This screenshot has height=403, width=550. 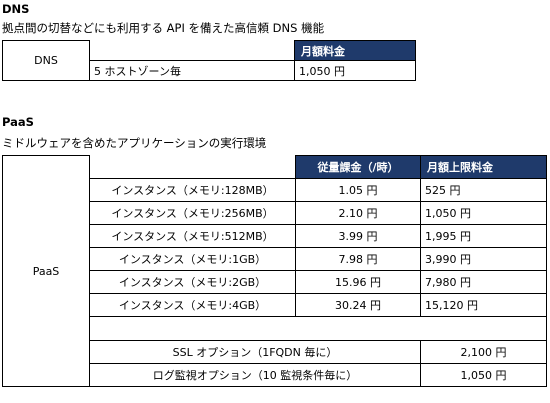 I want to click on spacer-cell, so click(x=318, y=328).